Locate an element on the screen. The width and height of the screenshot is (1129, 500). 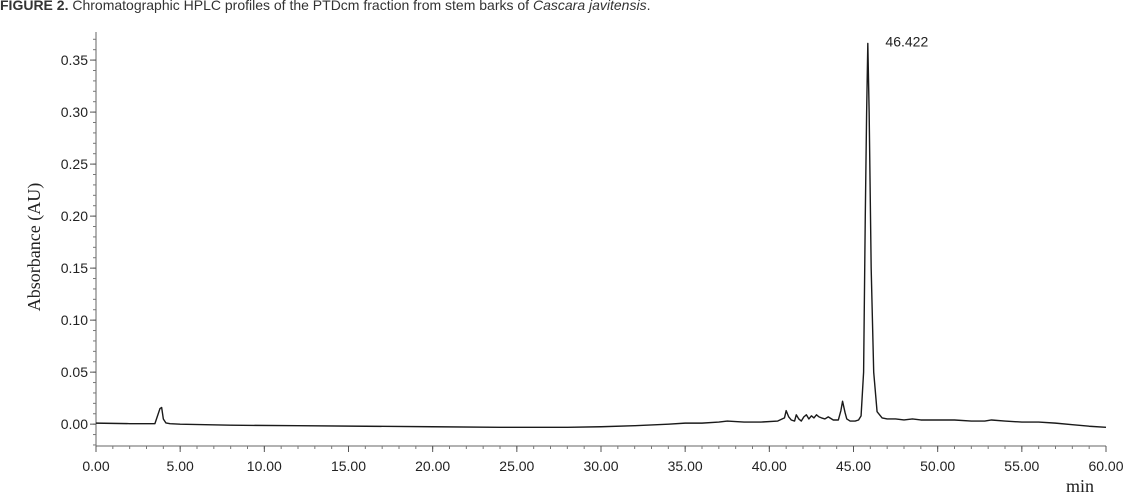
y-tick-label: 0.20 is located at coordinates (74, 216).